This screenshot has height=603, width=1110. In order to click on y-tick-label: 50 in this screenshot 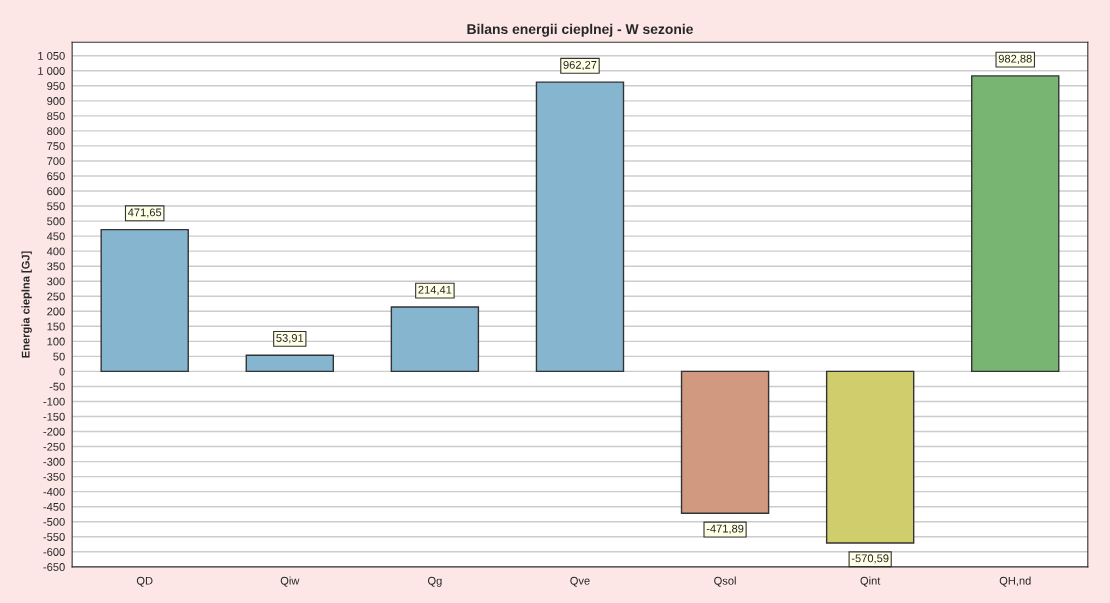, I will do `click(59, 356)`.